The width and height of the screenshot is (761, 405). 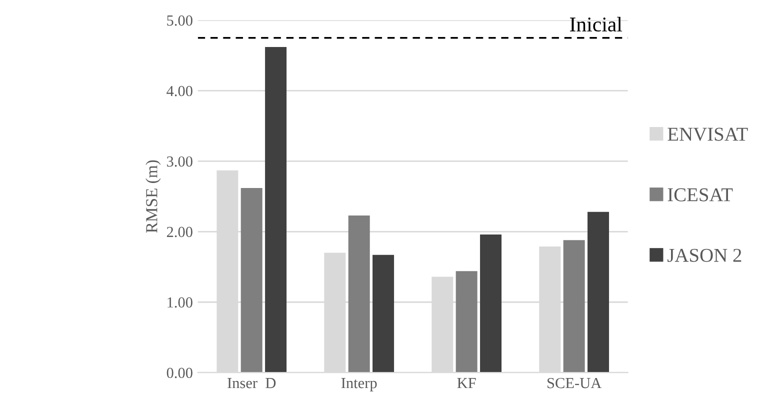 I want to click on y-tick-label: 4.00, so click(x=179, y=91).